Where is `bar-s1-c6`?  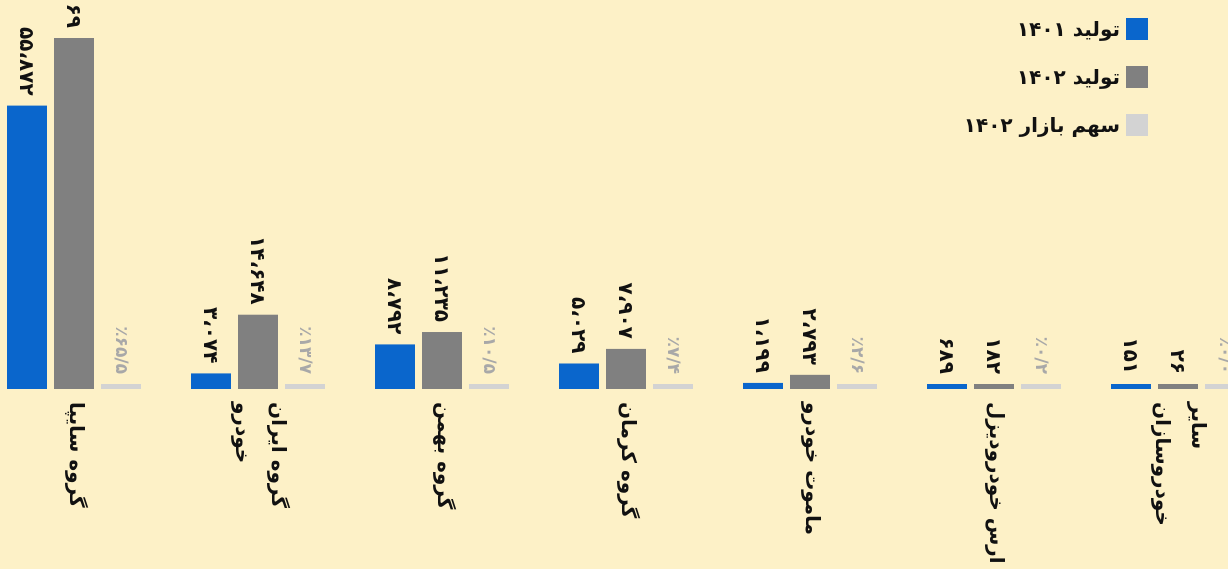 bar-s1-c6 is located at coordinates (1178, 386).